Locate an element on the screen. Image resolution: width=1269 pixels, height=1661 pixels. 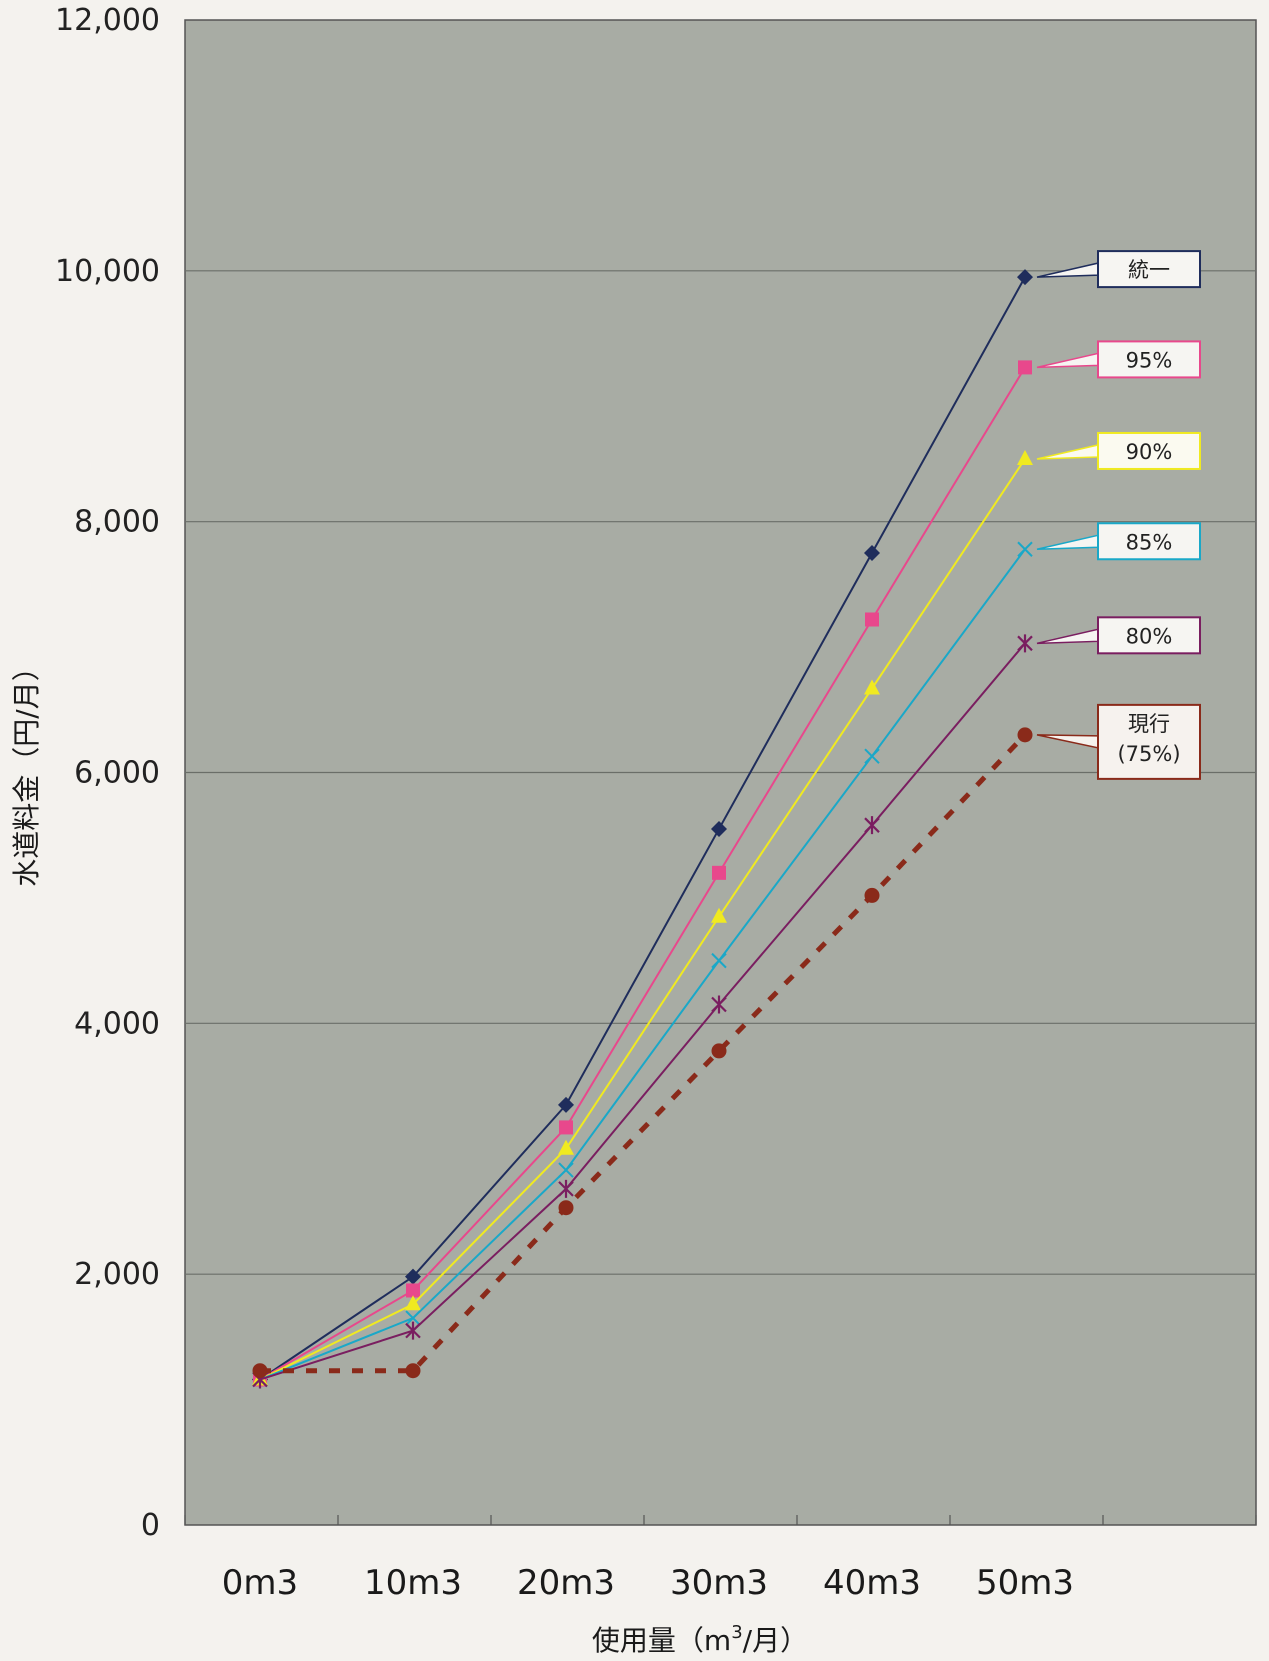
x-tick-label: 50m3 is located at coordinates (1025, 1583).